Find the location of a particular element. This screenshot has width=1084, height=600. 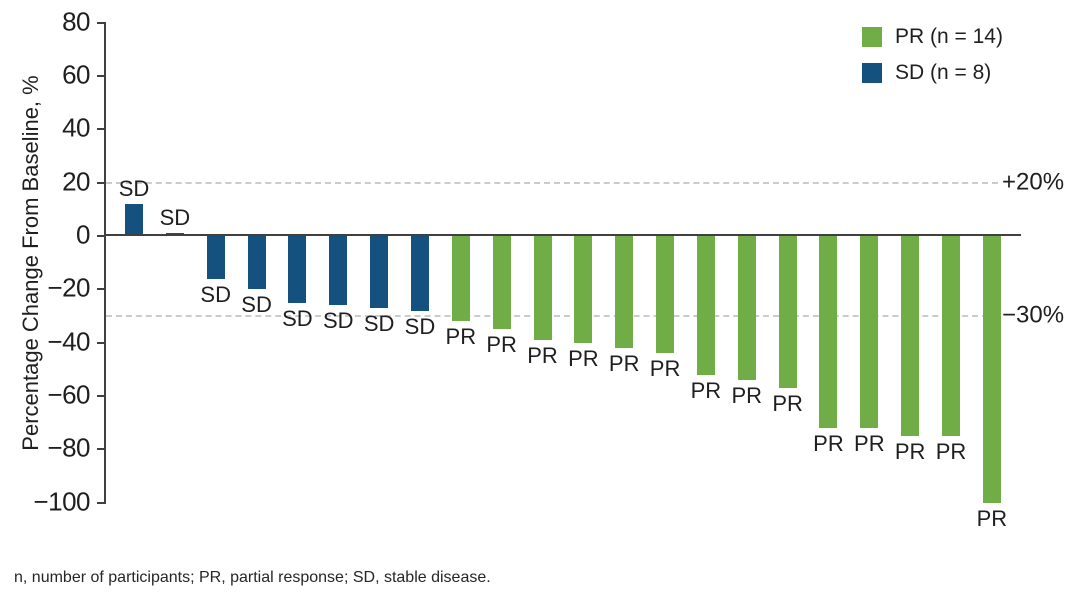

legend-item-sd: SD (n = 8) is located at coordinates (932, 73).